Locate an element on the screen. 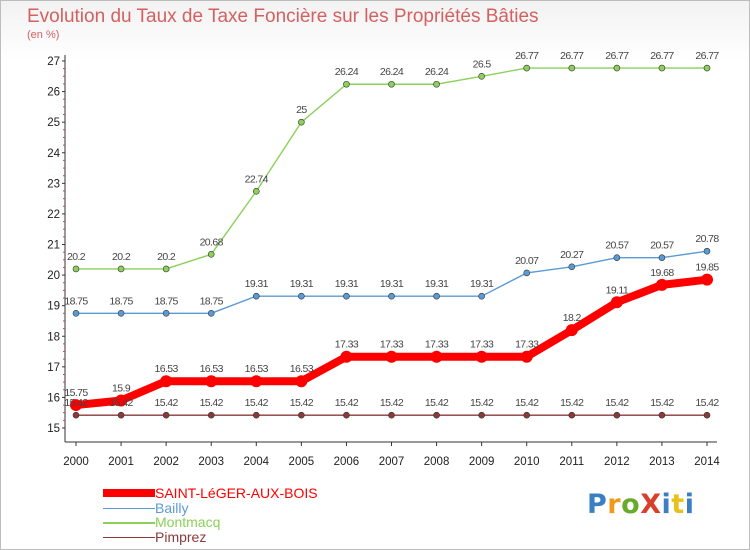 The image size is (750, 550). x-tick-label: 2007 is located at coordinates (392, 462).